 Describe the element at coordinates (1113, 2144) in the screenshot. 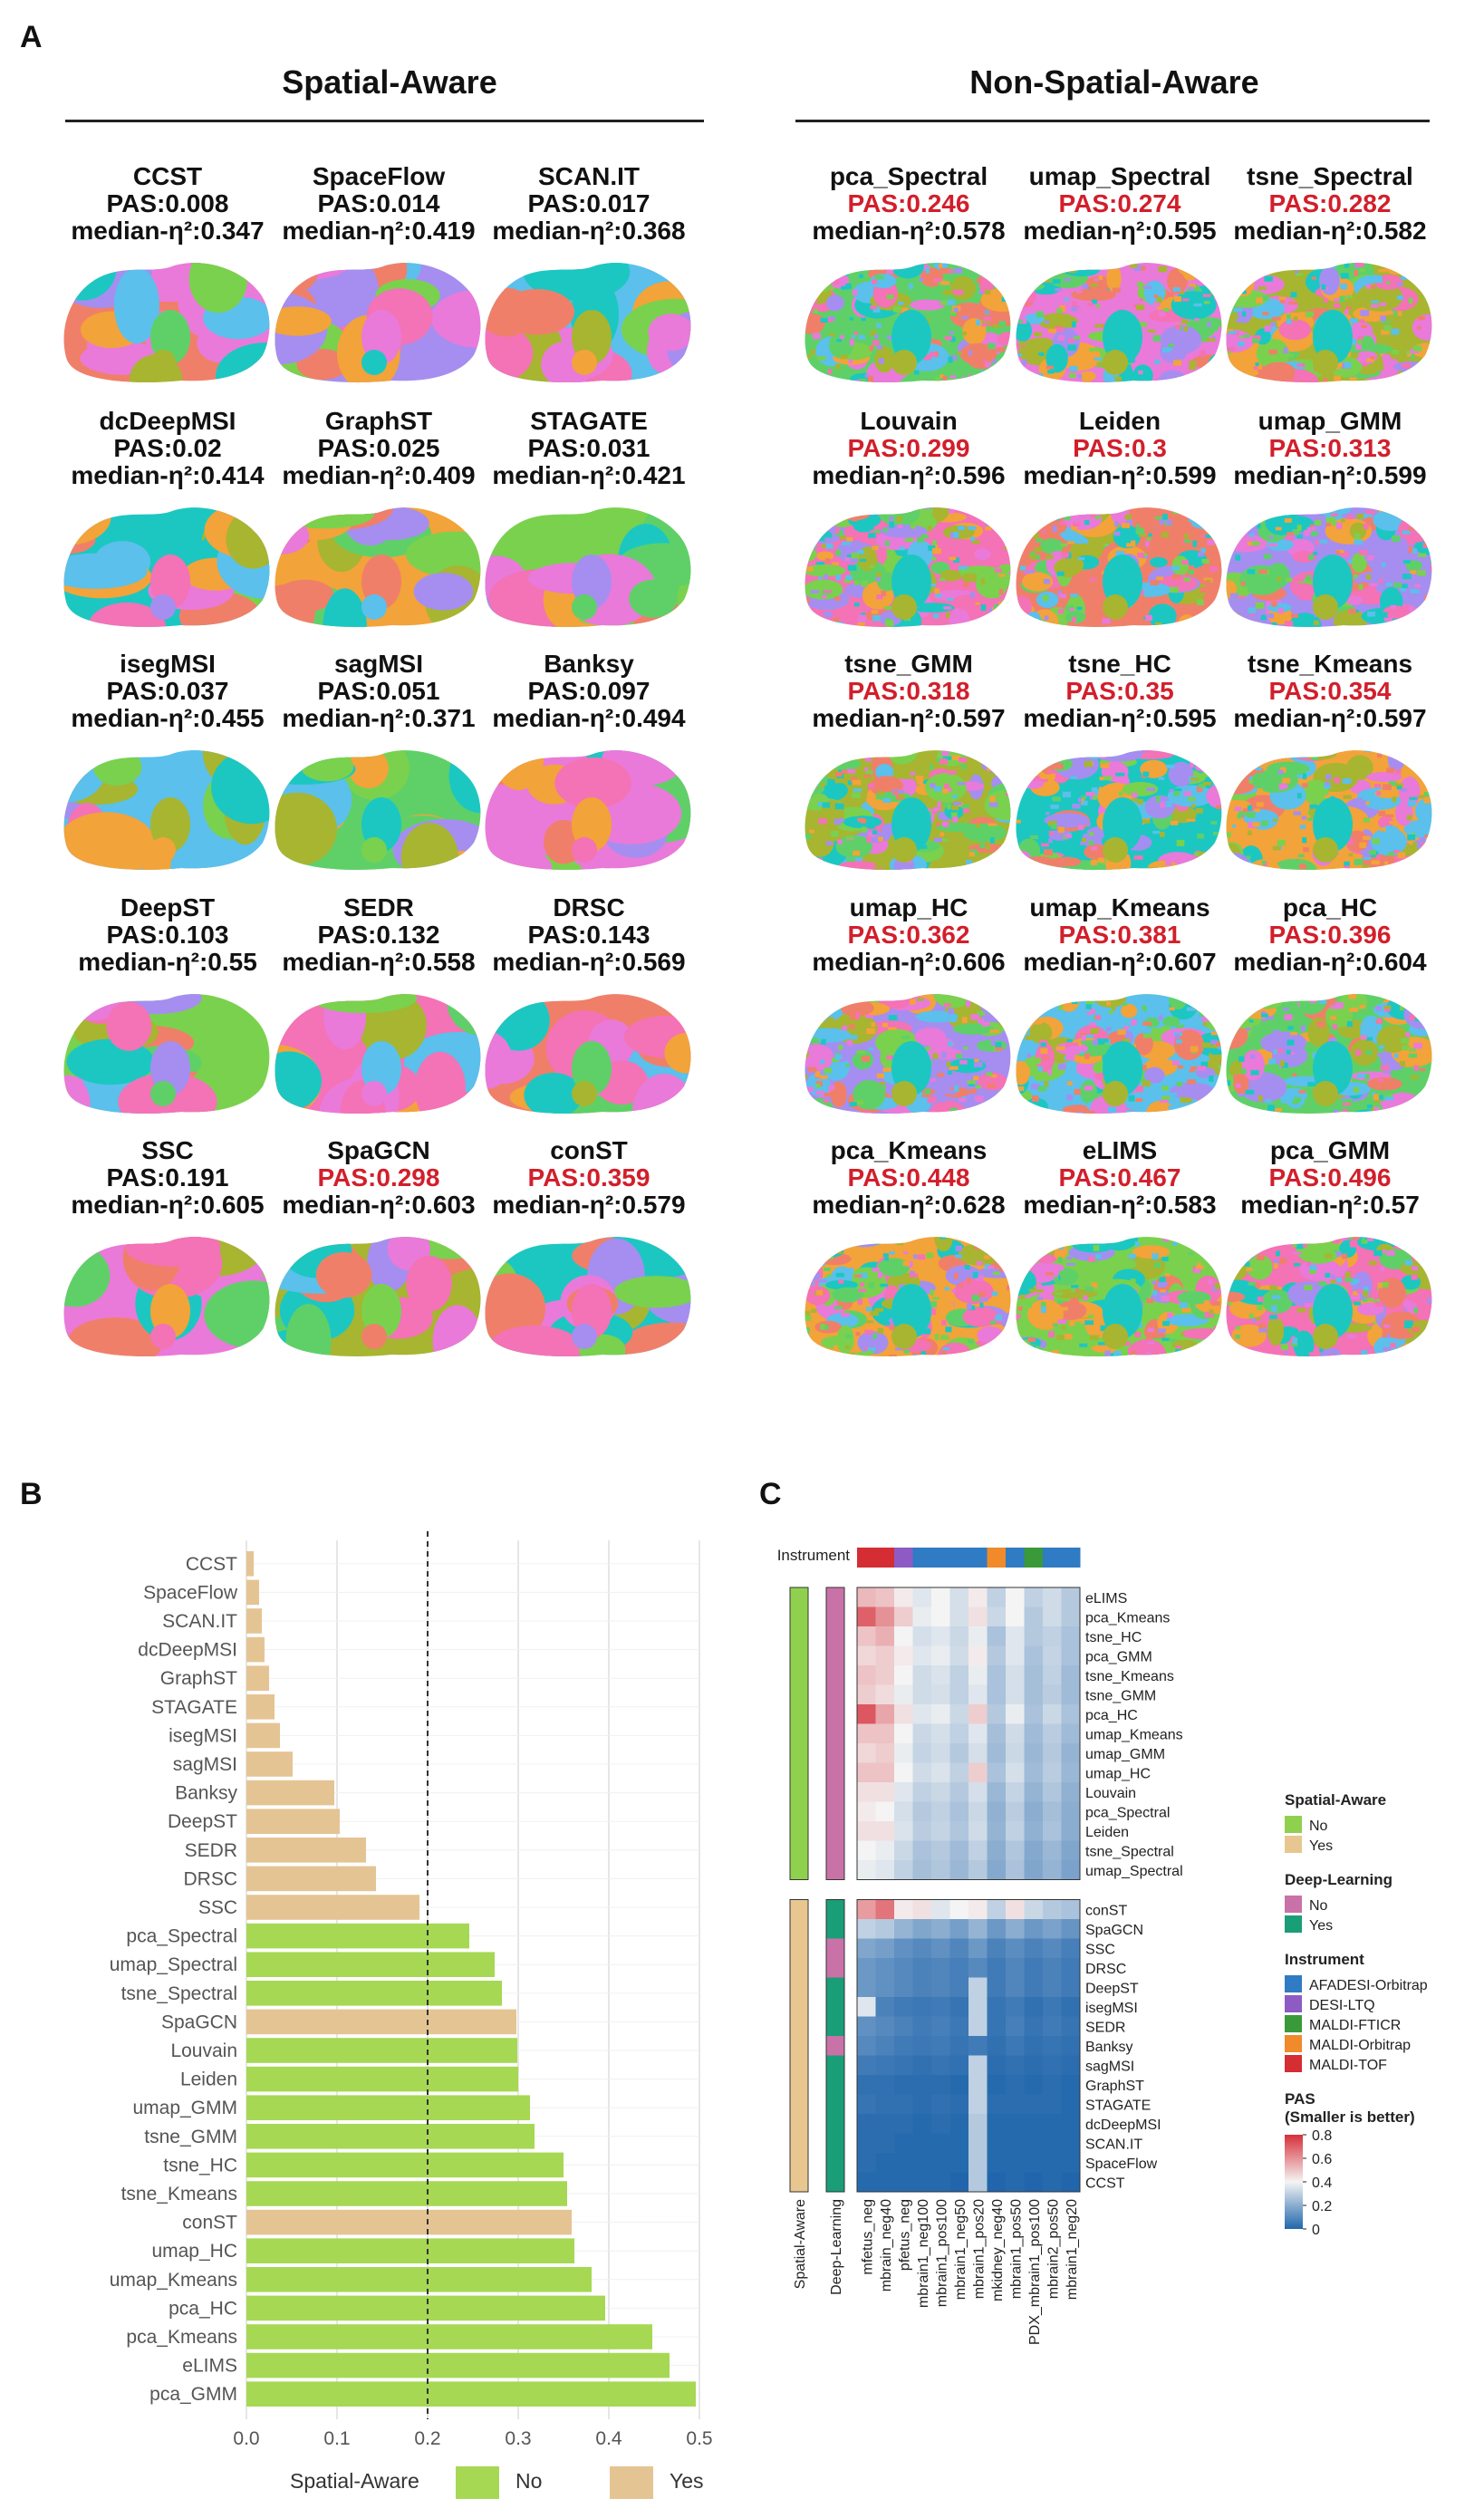

I see `row-label: SCAN.IT` at that location.